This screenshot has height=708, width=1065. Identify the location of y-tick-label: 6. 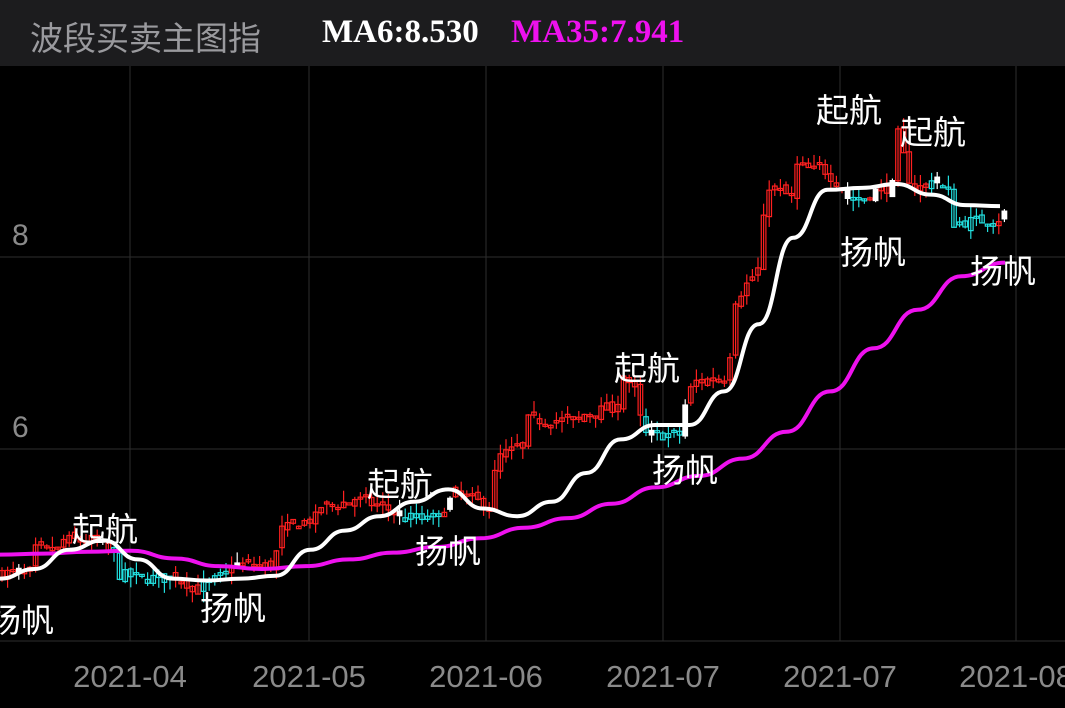
(20, 427).